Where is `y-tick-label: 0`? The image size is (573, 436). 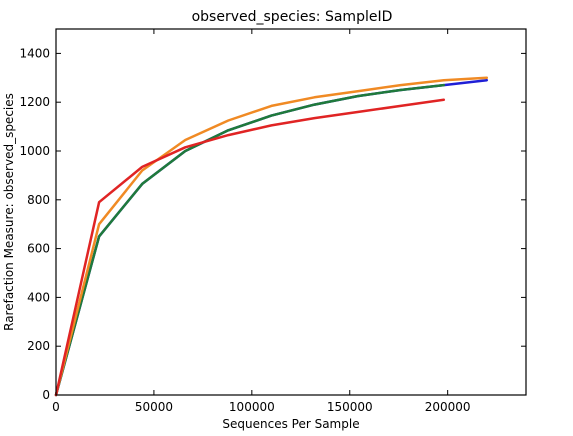 y-tick-label: 0 is located at coordinates (46, 395).